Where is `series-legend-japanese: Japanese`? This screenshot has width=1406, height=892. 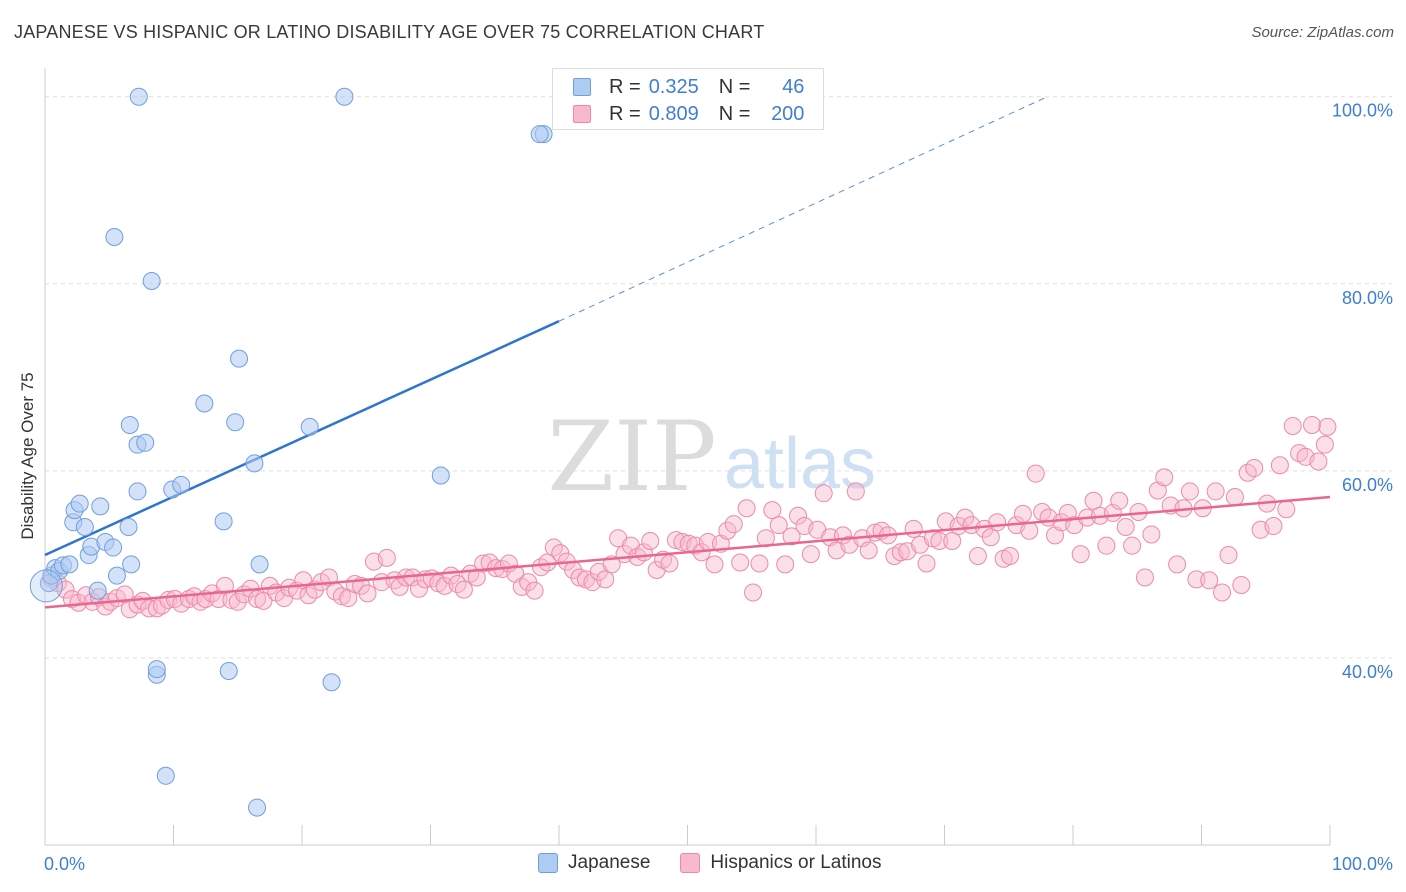
series-legend-japanese: Japanese is located at coordinates (594, 863).